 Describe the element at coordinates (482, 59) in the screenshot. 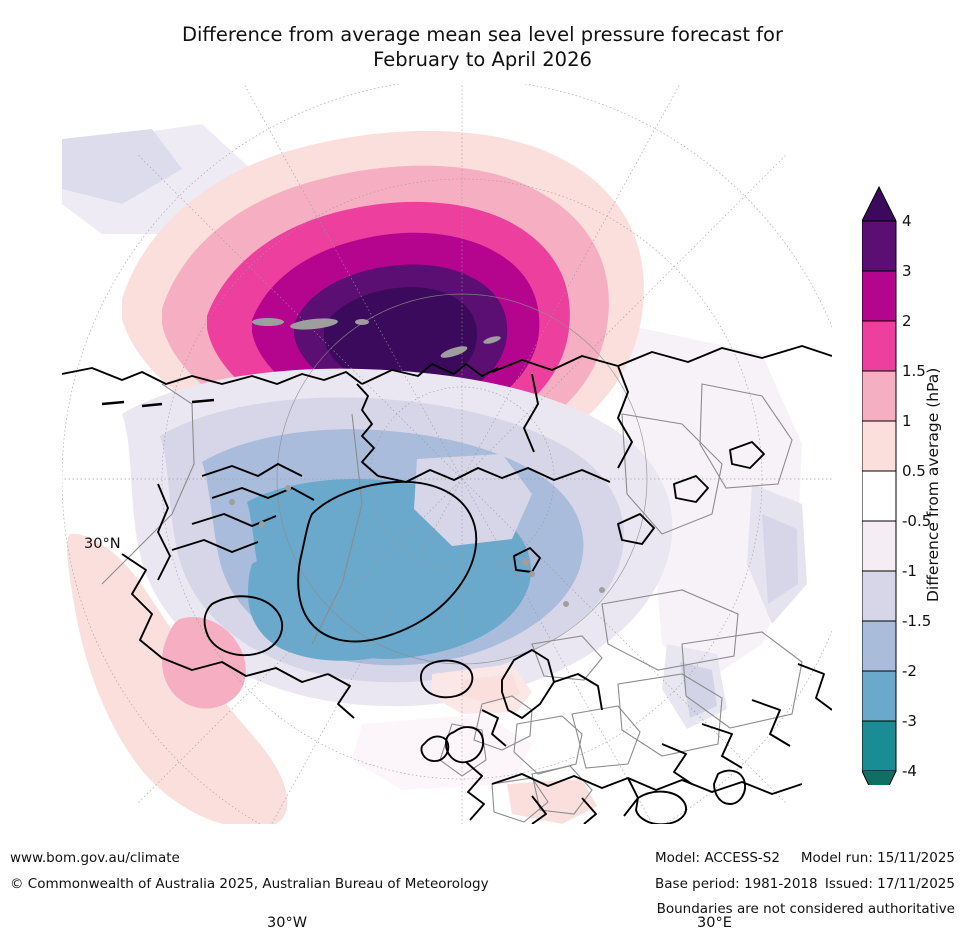

I see `title-line-2: February to April 2026` at that location.